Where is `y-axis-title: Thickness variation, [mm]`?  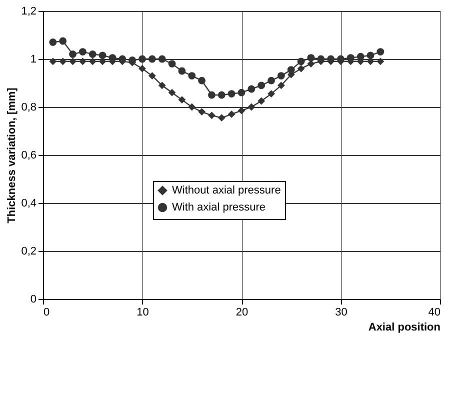
y-axis-title: Thickness variation, [mm] is located at coordinates (12, 155).